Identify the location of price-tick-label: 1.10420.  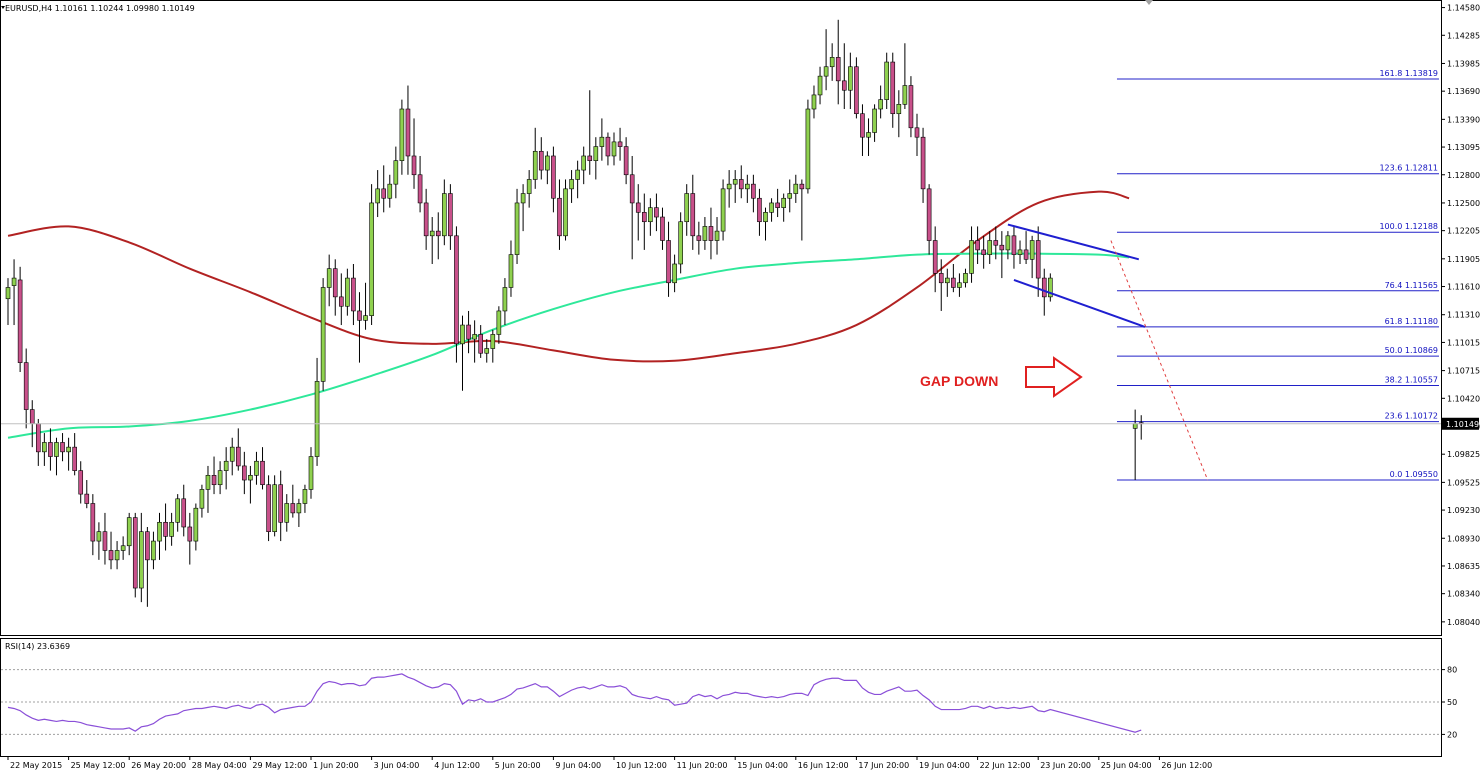
(1463, 398).